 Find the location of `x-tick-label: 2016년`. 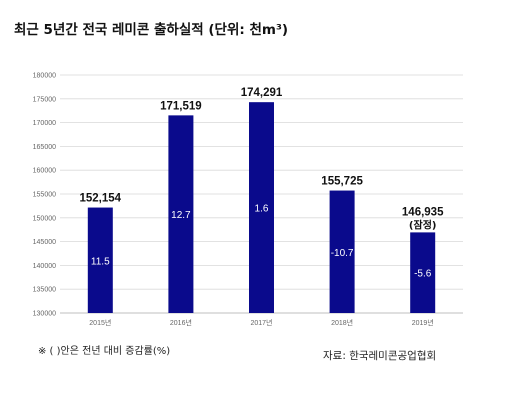

x-tick-label: 2016년 is located at coordinates (181, 322).